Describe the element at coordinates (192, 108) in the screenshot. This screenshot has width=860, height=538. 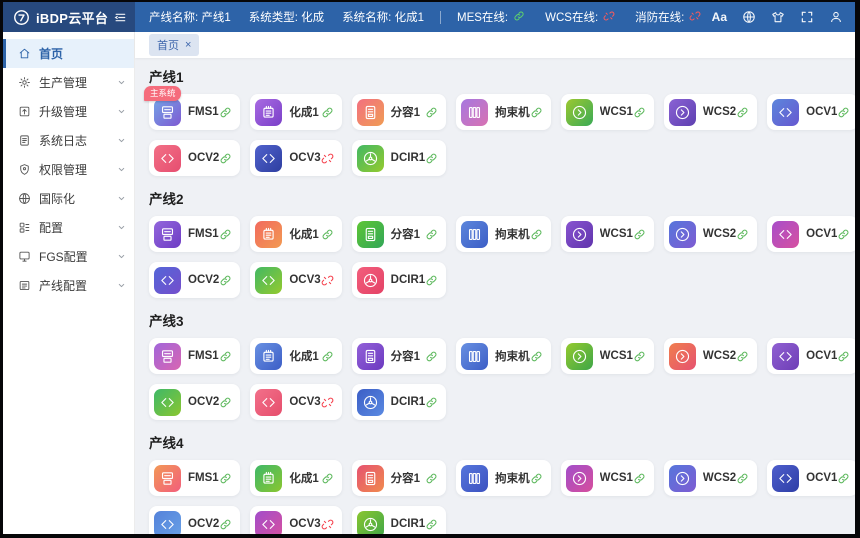
I see `system-card-fms1: 主系统 FMS1` at that location.